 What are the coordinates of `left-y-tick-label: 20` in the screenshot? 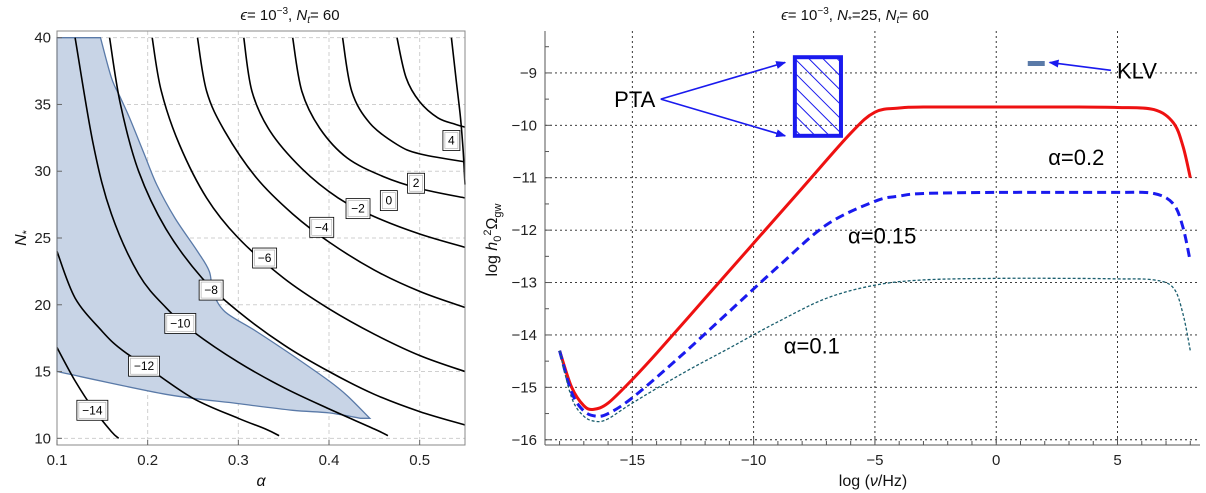 It's located at (42, 305).